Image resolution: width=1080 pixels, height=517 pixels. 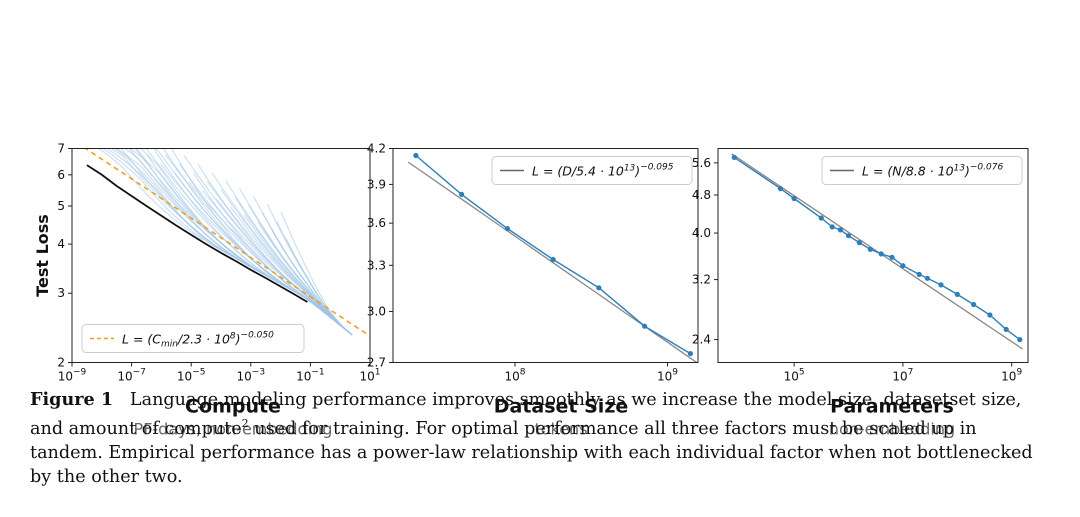 What do you see at coordinates (198, 340) in the screenshot?
I see `legend-label: L = (Cmin/2.3 · 108)−0.050` at bounding box center [198, 340].